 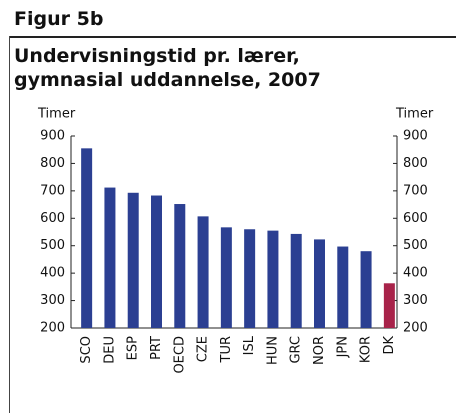 What do you see at coordinates (56, 114) in the screenshot?
I see `y-axis-label: Timer` at bounding box center [56, 114].